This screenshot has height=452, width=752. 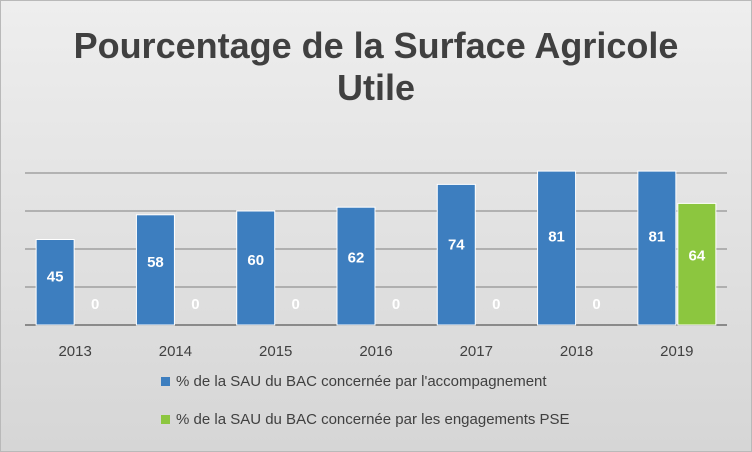 What do you see at coordinates (676, 351) in the screenshot?
I see `x-tick-label-2019: 2019` at bounding box center [676, 351].